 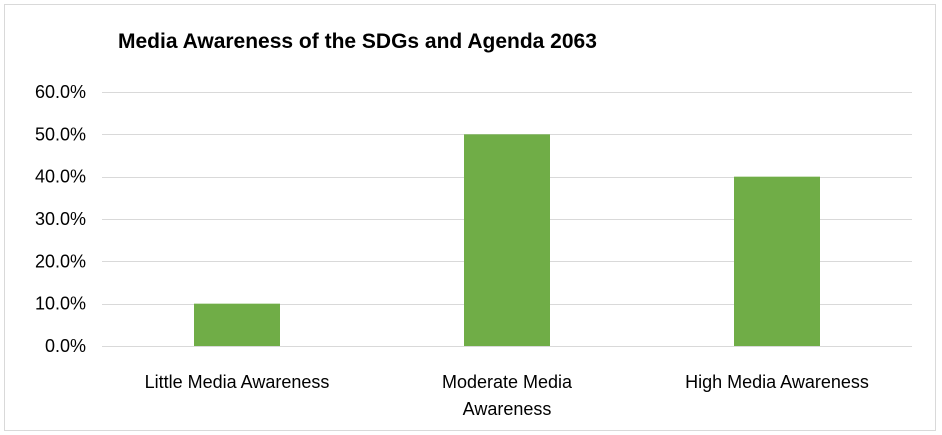 I want to click on x-category-label: Little Media Awareness, so click(x=237, y=382).